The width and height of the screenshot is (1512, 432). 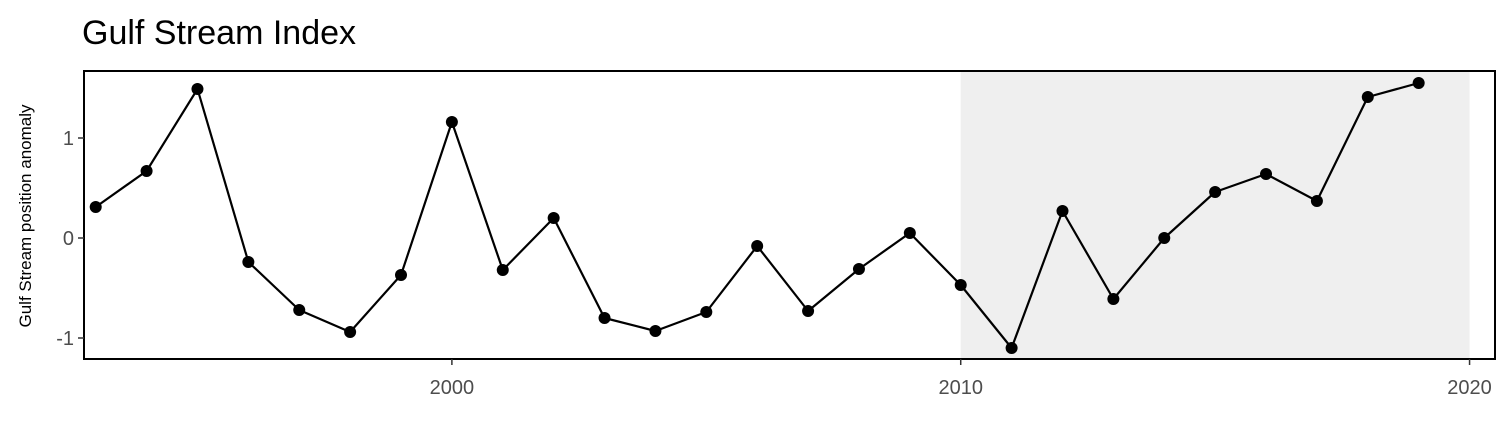 I want to click on data-point-2015, so click(x=1215, y=192).